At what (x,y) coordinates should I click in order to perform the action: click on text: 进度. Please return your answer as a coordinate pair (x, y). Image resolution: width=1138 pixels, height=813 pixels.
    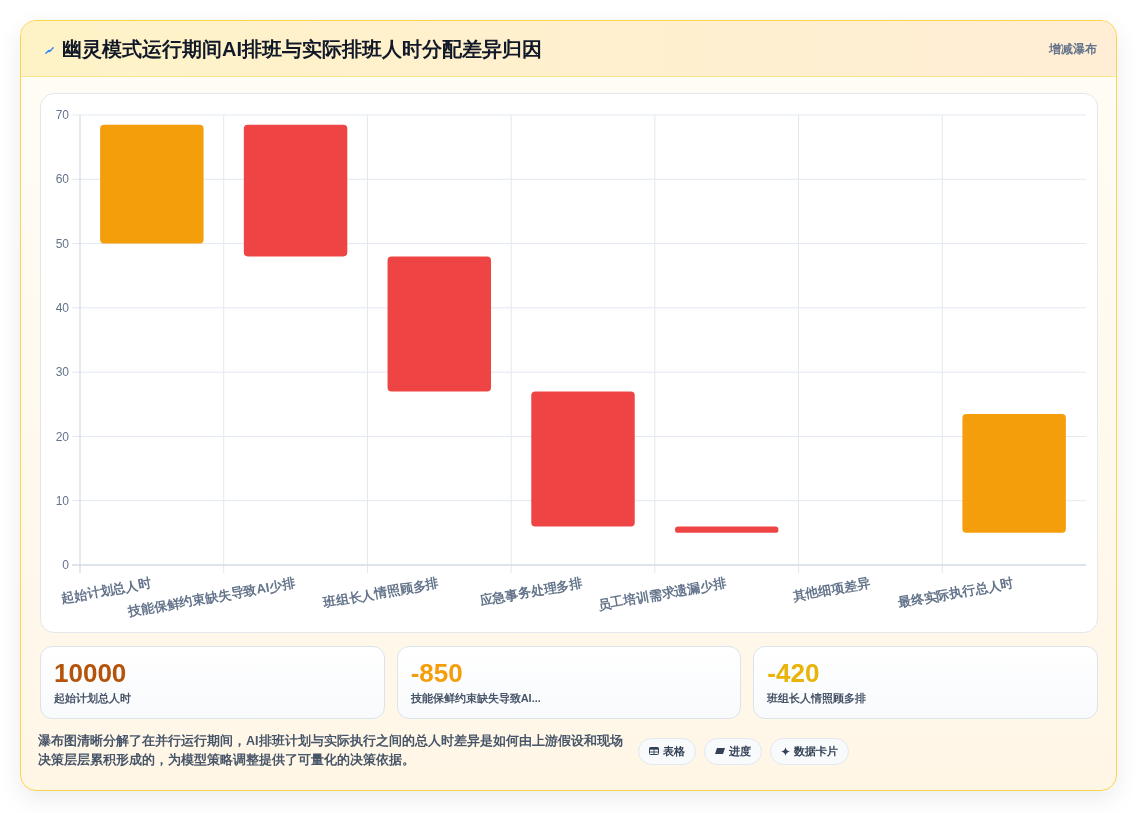
    Looking at the image, I should click on (740, 751).